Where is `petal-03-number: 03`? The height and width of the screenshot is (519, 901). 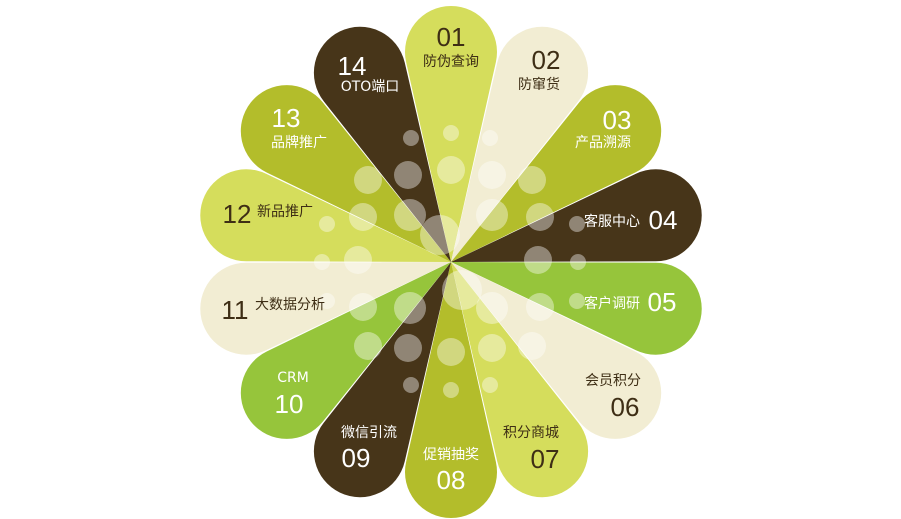 petal-03-number: 03 is located at coordinates (617, 120).